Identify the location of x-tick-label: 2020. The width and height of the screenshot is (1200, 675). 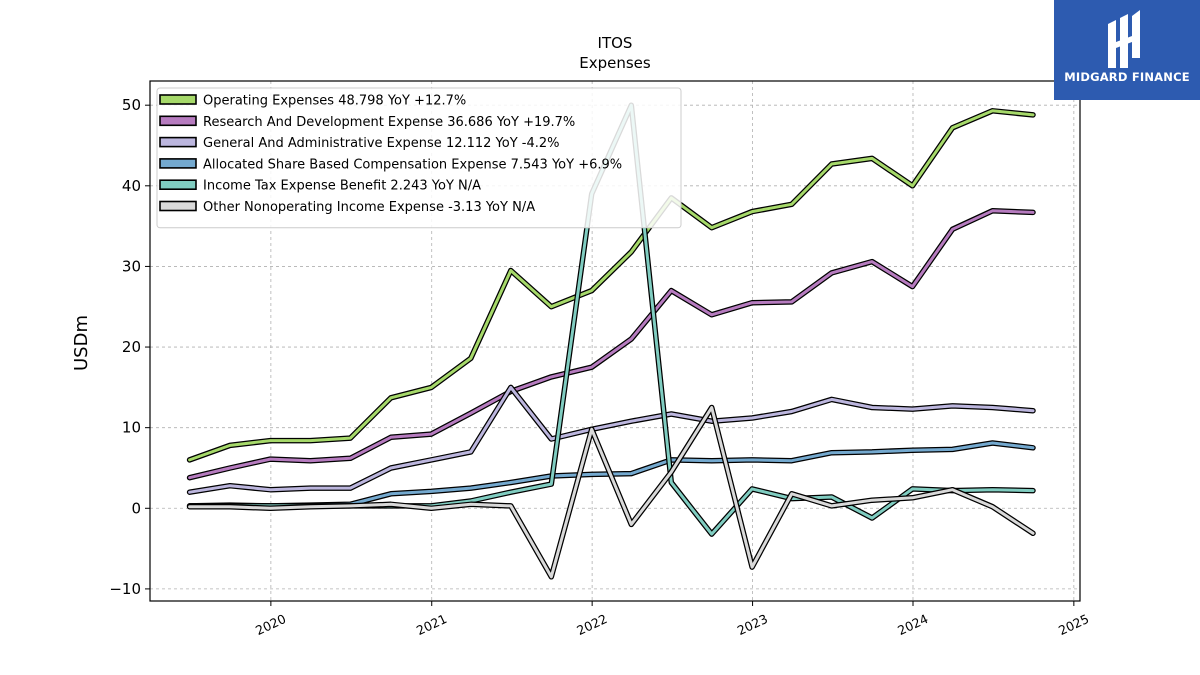
(270, 624).